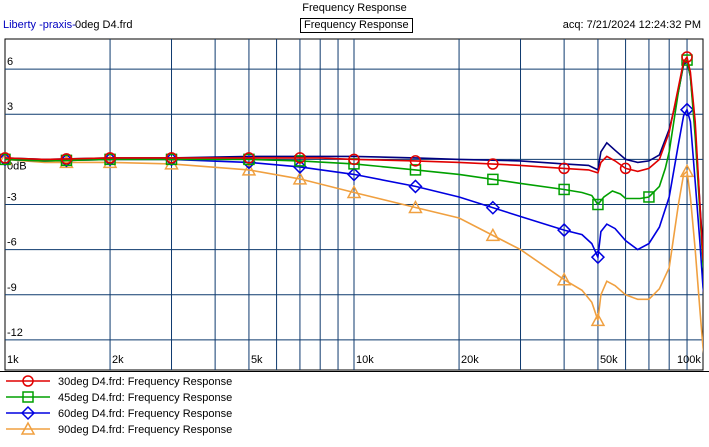 The height and width of the screenshot is (447, 709). Describe the element at coordinates (470, 360) in the screenshot. I see `x-tick-label: 20k` at that location.